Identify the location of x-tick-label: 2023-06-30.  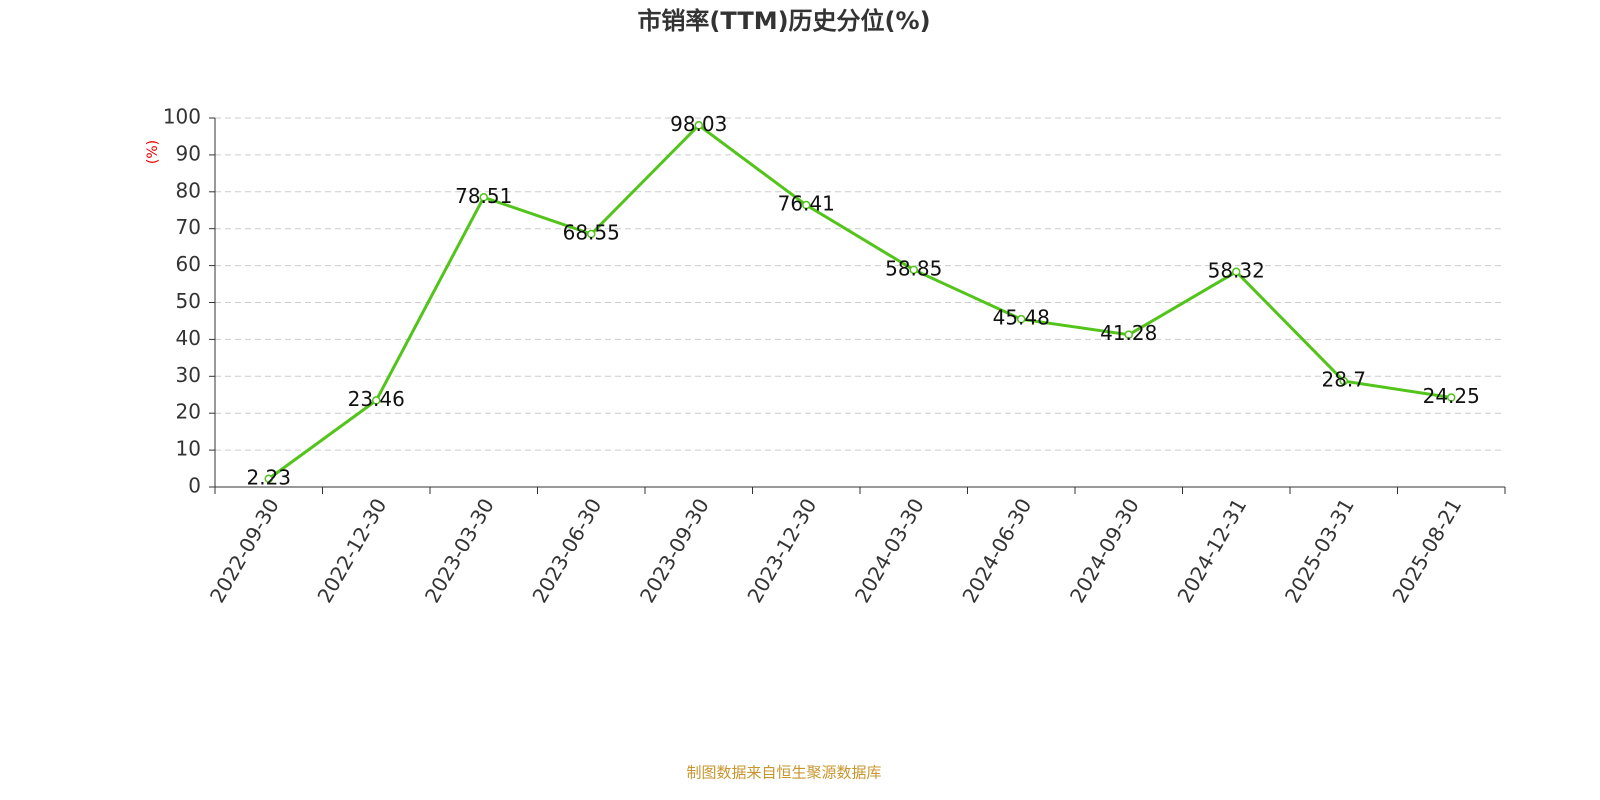
(566, 550).